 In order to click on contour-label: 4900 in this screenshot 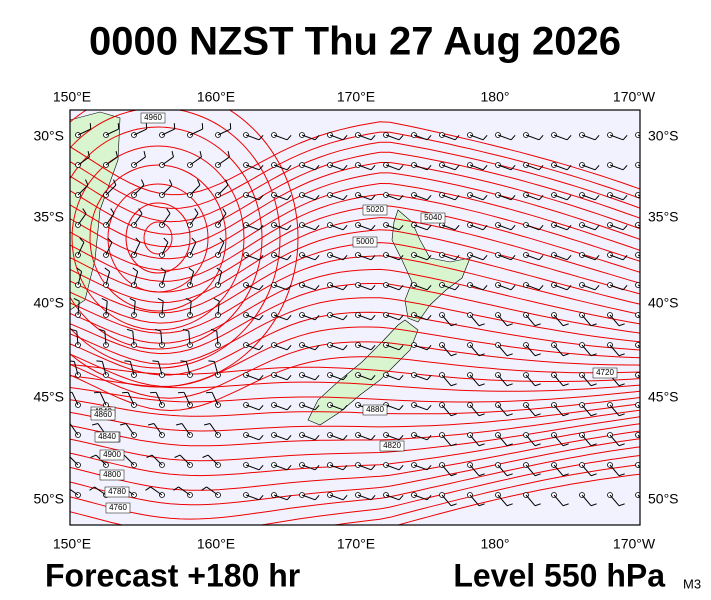, I will do `click(112, 454)`.